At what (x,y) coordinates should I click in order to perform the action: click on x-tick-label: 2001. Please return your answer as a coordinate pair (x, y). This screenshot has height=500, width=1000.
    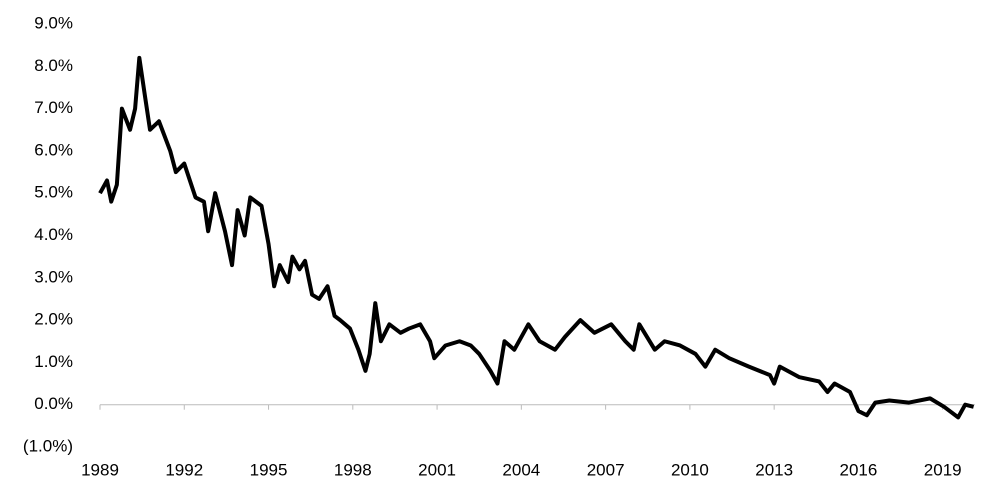
    Looking at the image, I should click on (437, 469).